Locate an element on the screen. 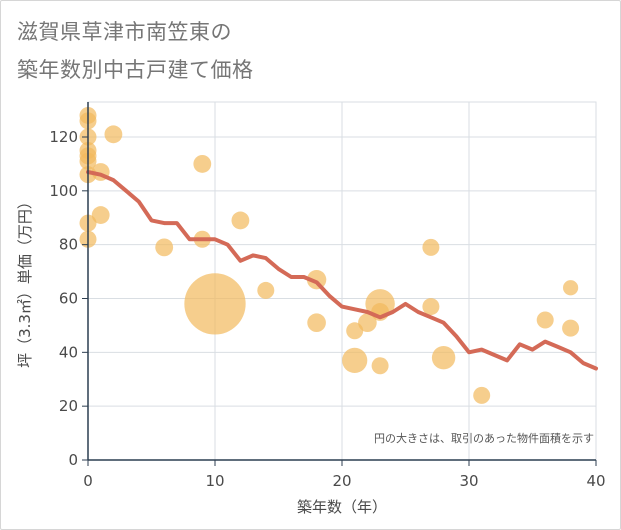 The height and width of the screenshot is (530, 621). y-tick-label: 40 is located at coordinates (68, 352).